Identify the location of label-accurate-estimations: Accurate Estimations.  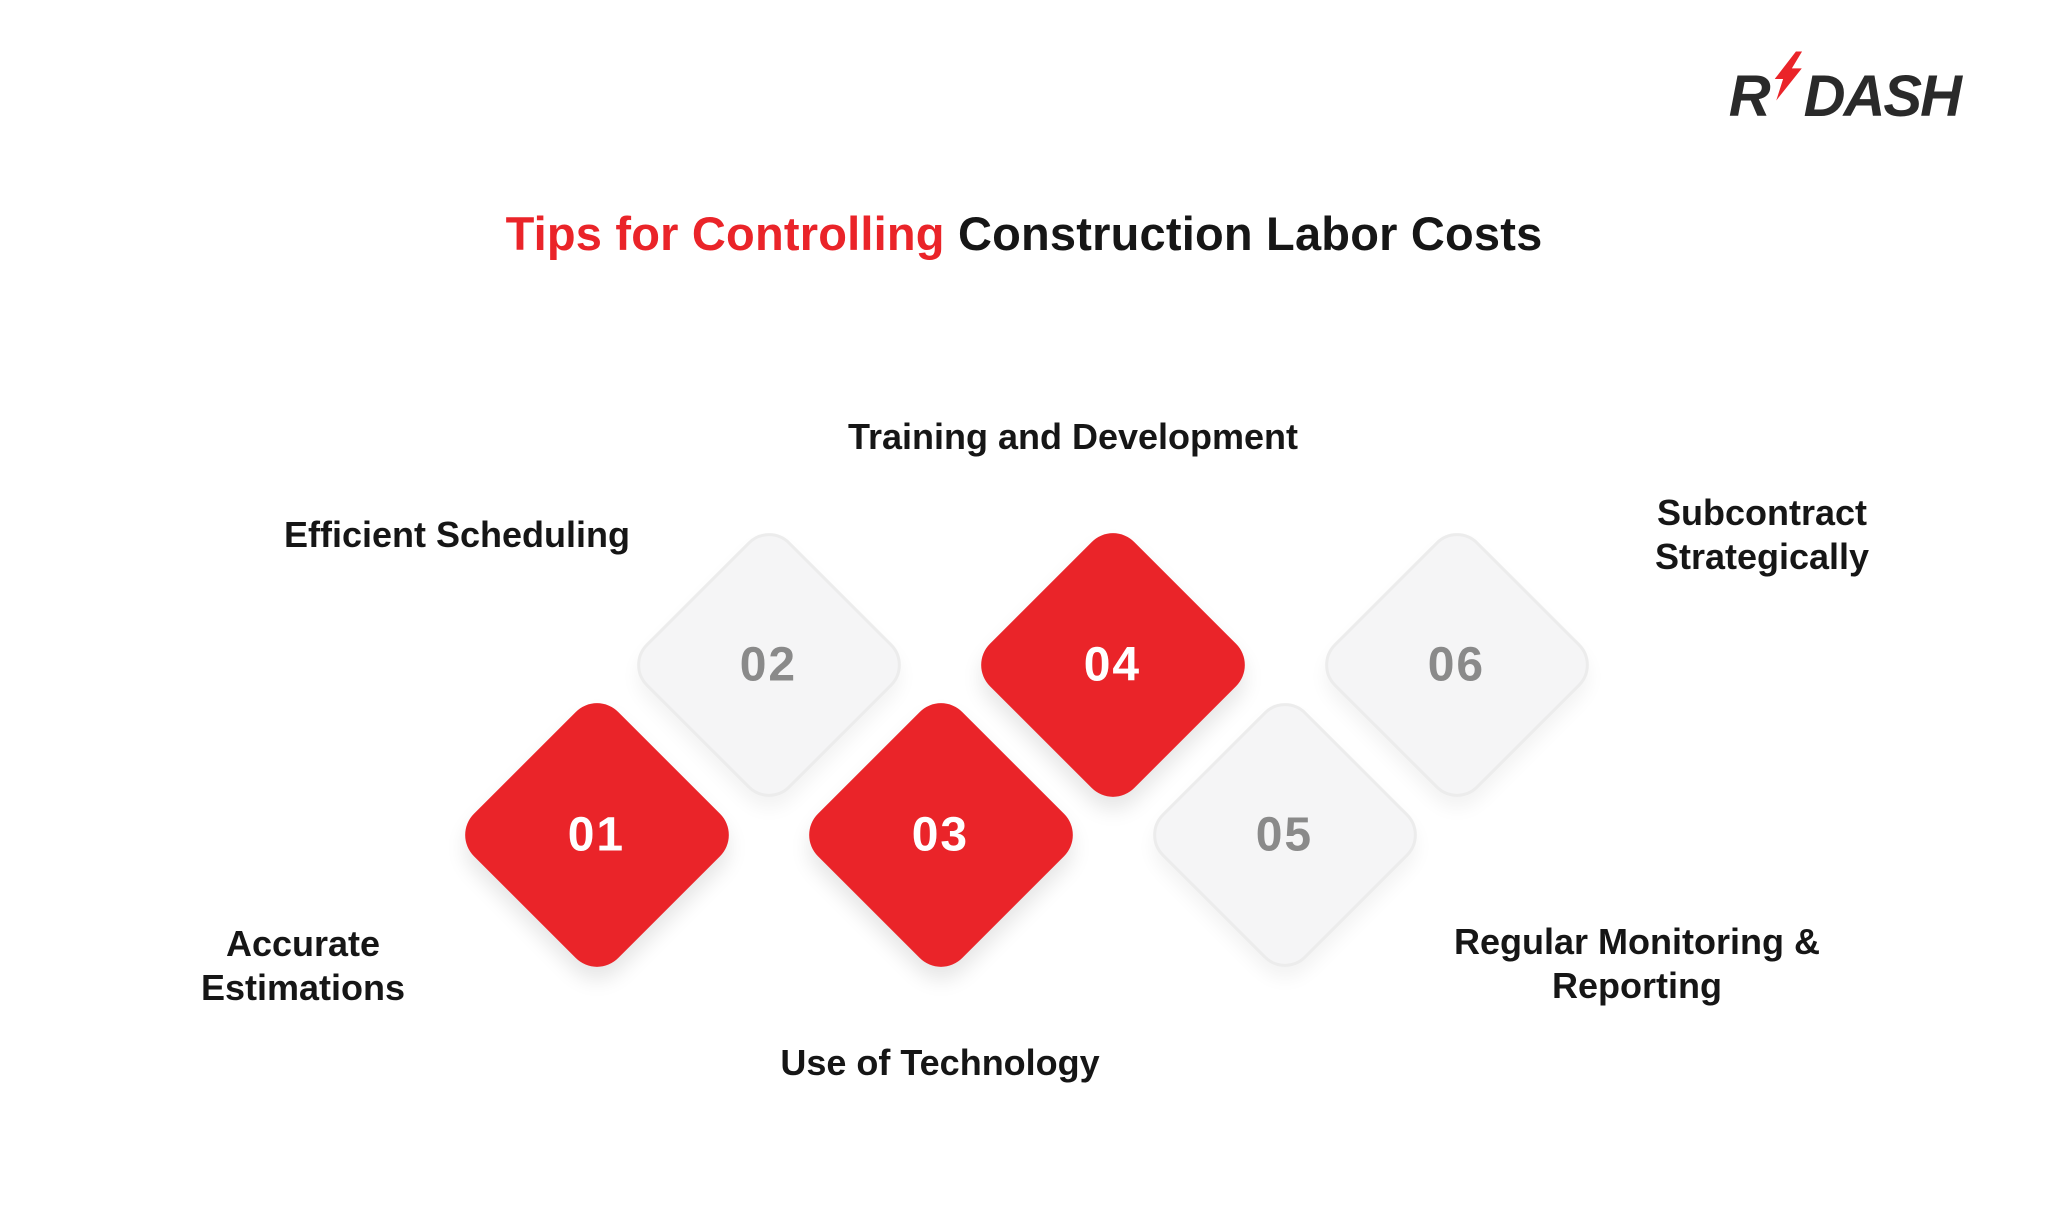
(303, 965).